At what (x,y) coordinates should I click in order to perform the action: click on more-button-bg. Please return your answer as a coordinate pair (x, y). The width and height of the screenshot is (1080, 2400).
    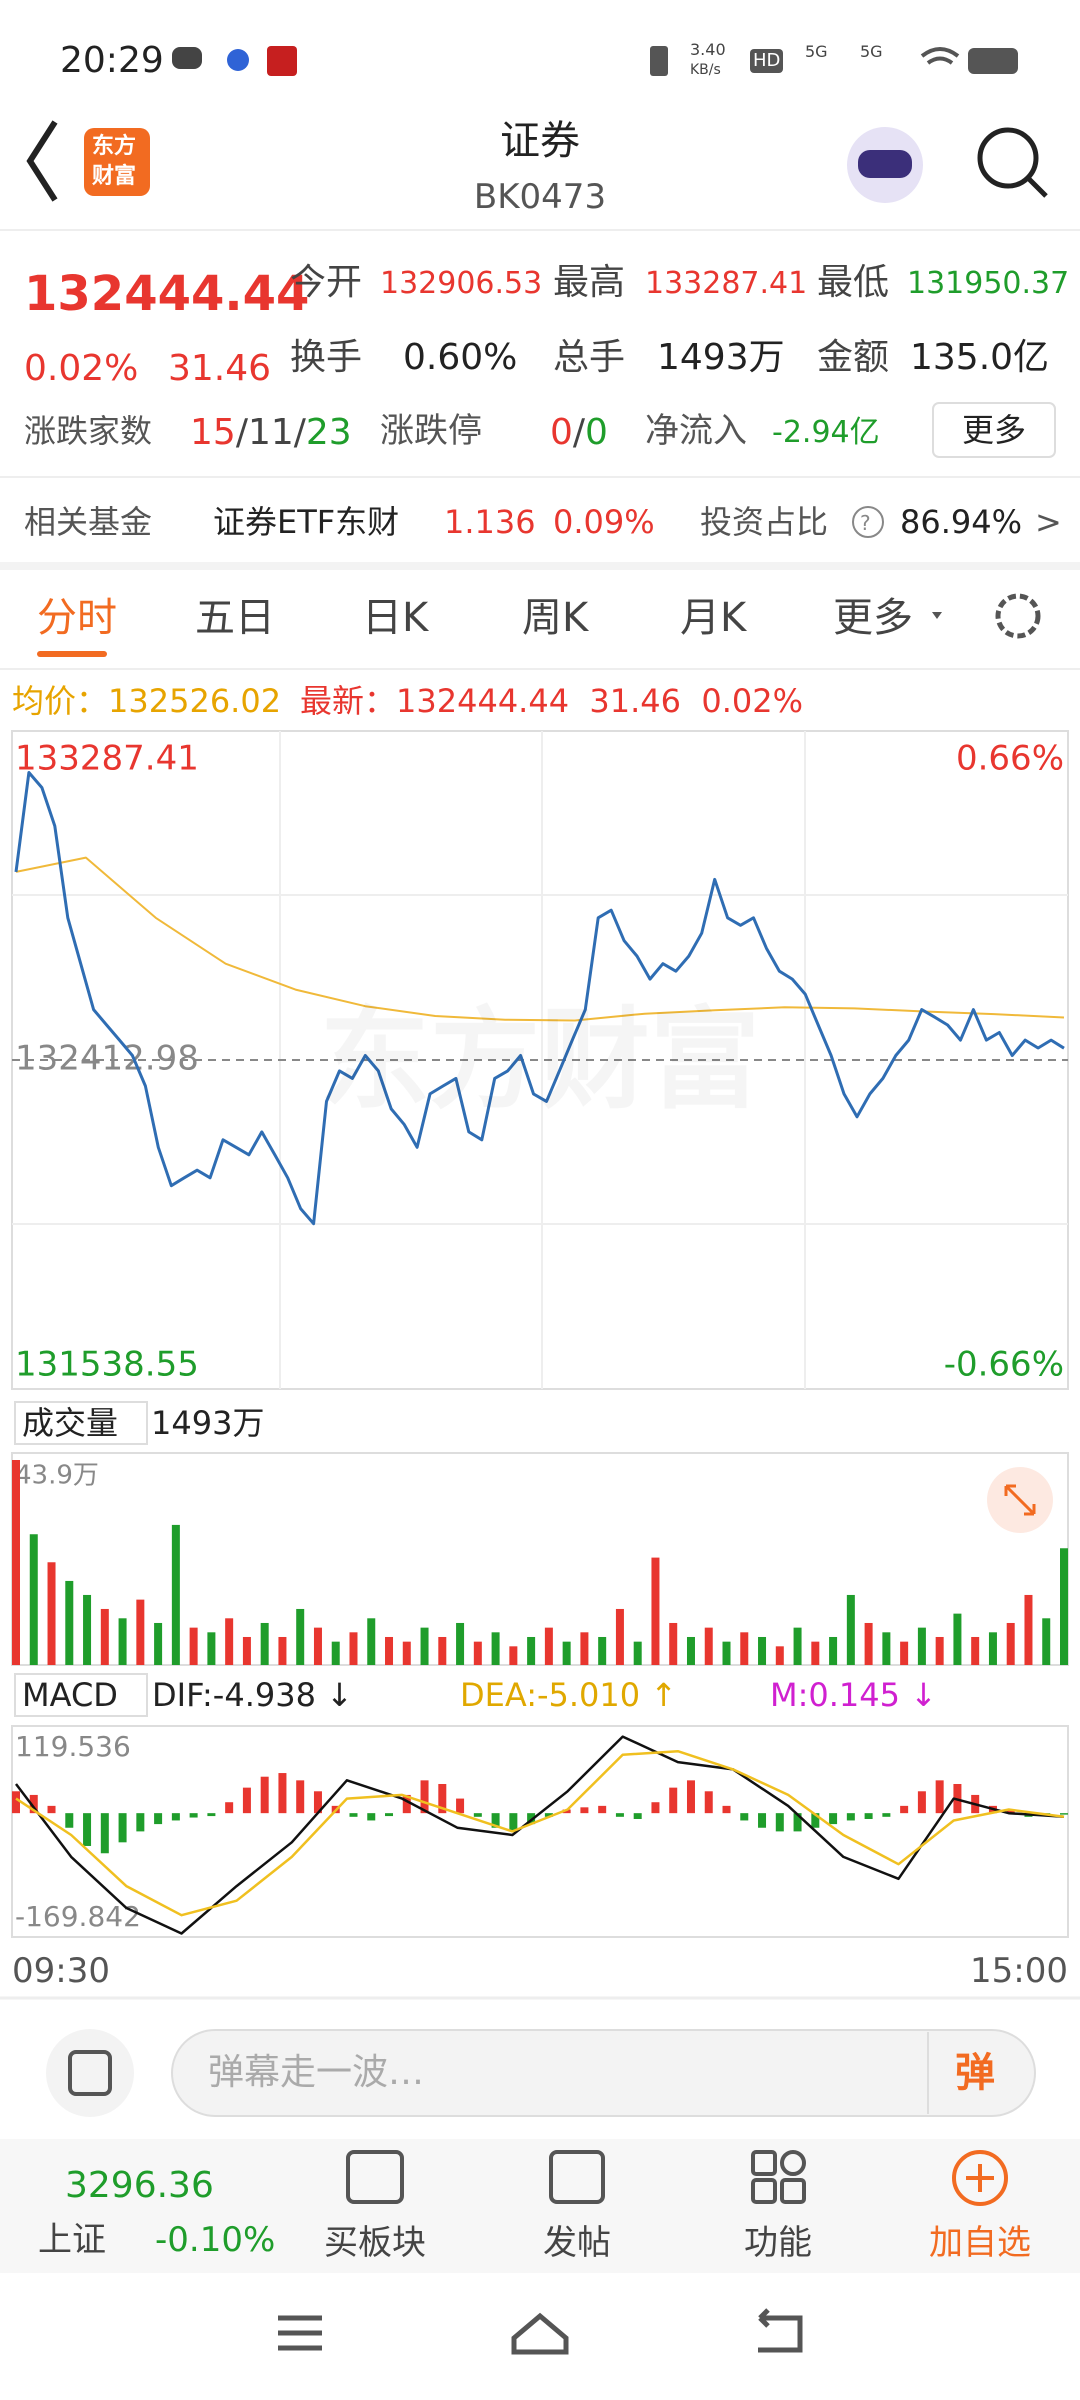
    Looking at the image, I should click on (994, 430).